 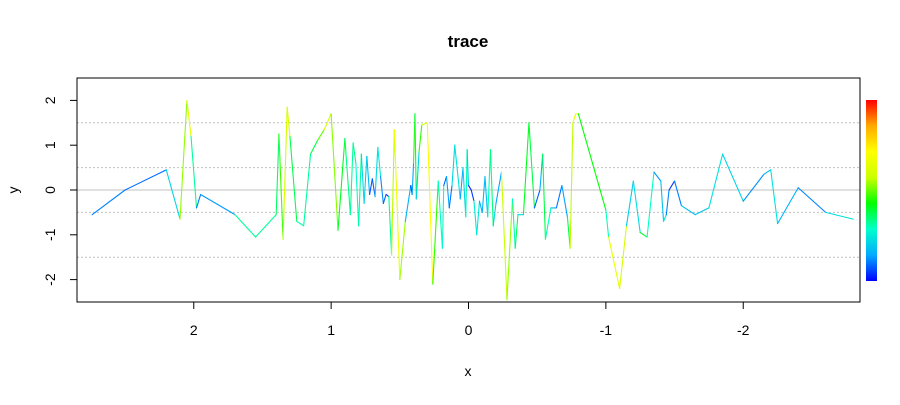 What do you see at coordinates (331, 330) in the screenshot?
I see `x-tick-label: 1` at bounding box center [331, 330].